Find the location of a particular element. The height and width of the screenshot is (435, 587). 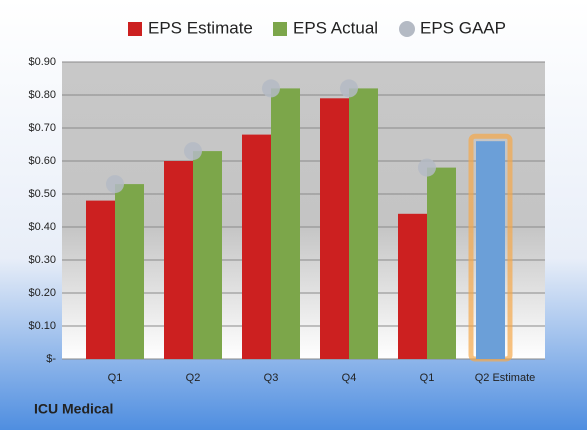

y-tick-label: $0.10 is located at coordinates (42, 326).